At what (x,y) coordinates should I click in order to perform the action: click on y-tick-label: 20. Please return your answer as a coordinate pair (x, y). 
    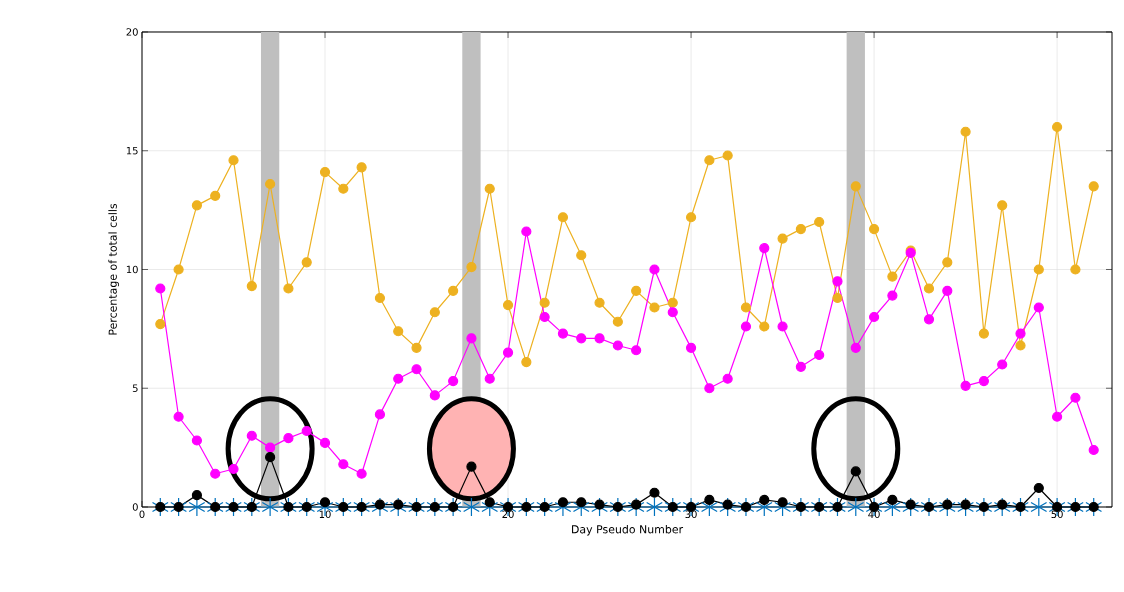
    Looking at the image, I should click on (132, 32).